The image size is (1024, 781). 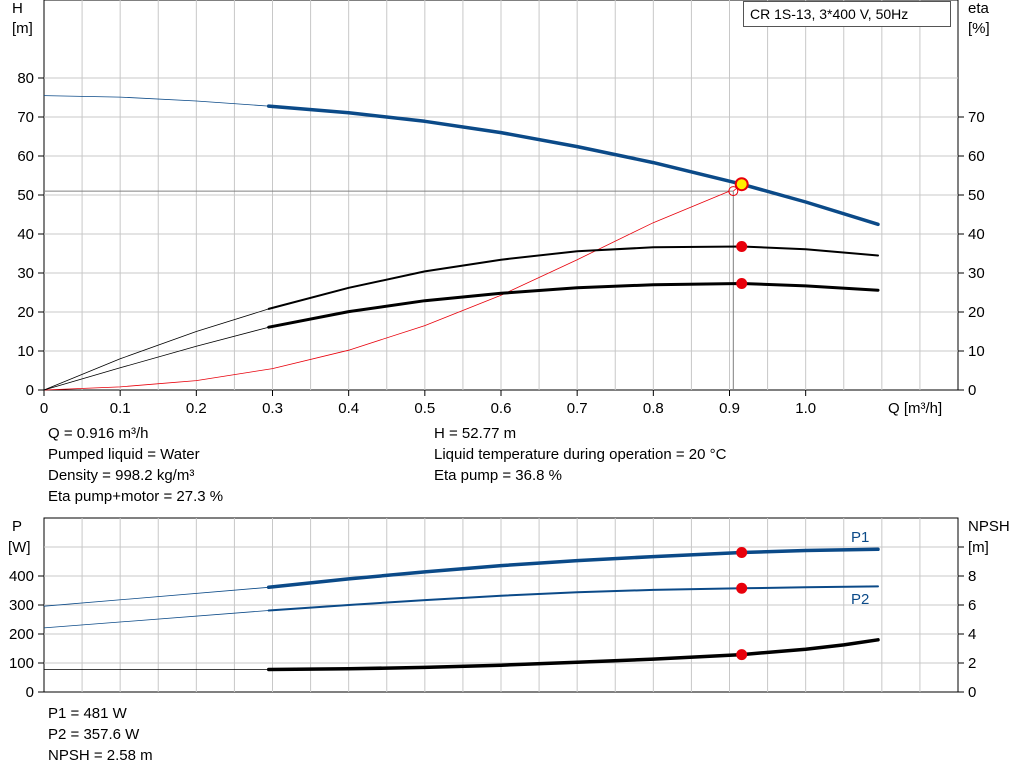 I want to click on x-tick-label: 0.9, so click(x=729, y=408).